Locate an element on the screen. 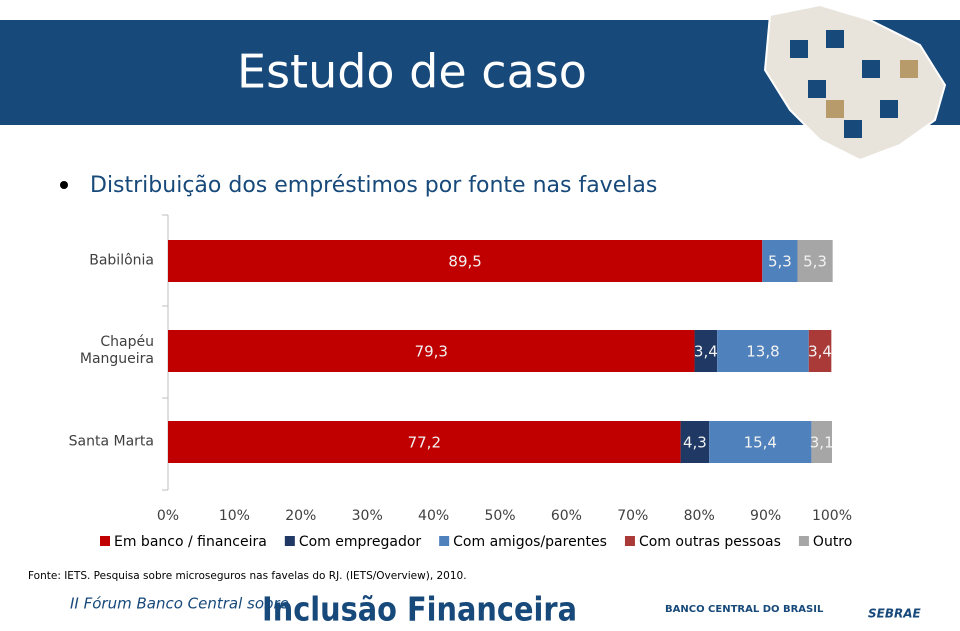 Image resolution: width=960 pixels, height=631 pixels. category-label: Santa Marta is located at coordinates (111, 441).